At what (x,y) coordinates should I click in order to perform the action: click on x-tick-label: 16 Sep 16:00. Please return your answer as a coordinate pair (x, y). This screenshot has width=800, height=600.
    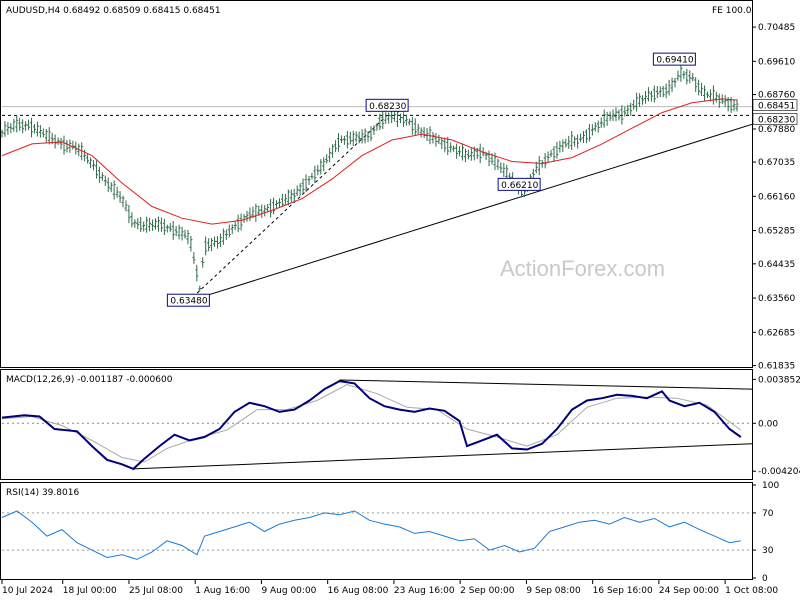
    Looking at the image, I should click on (623, 591).